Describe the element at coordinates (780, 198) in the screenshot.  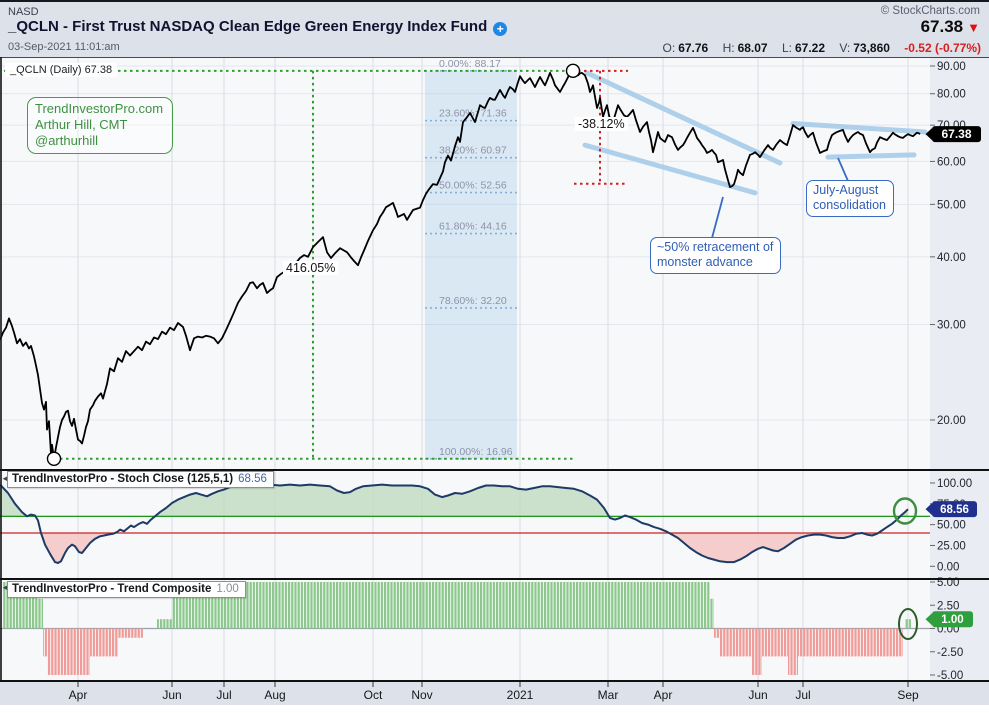
I see `callout-tails` at that location.